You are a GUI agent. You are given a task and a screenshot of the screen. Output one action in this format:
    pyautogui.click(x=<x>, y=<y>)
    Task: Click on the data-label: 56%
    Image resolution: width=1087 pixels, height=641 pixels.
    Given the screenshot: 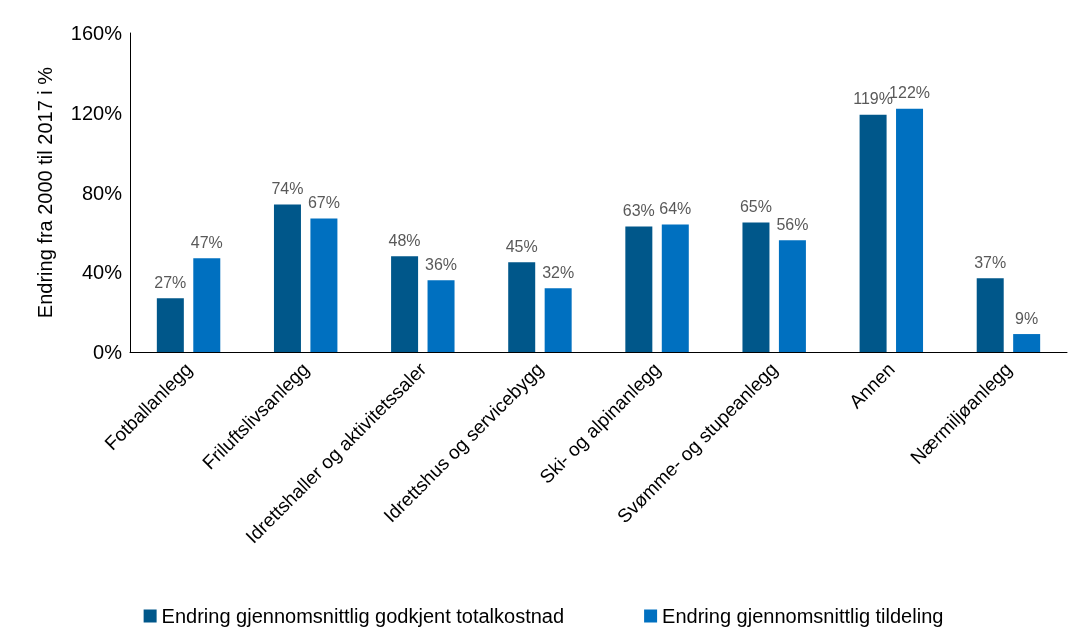 What is the action you would take?
    pyautogui.click(x=792, y=224)
    